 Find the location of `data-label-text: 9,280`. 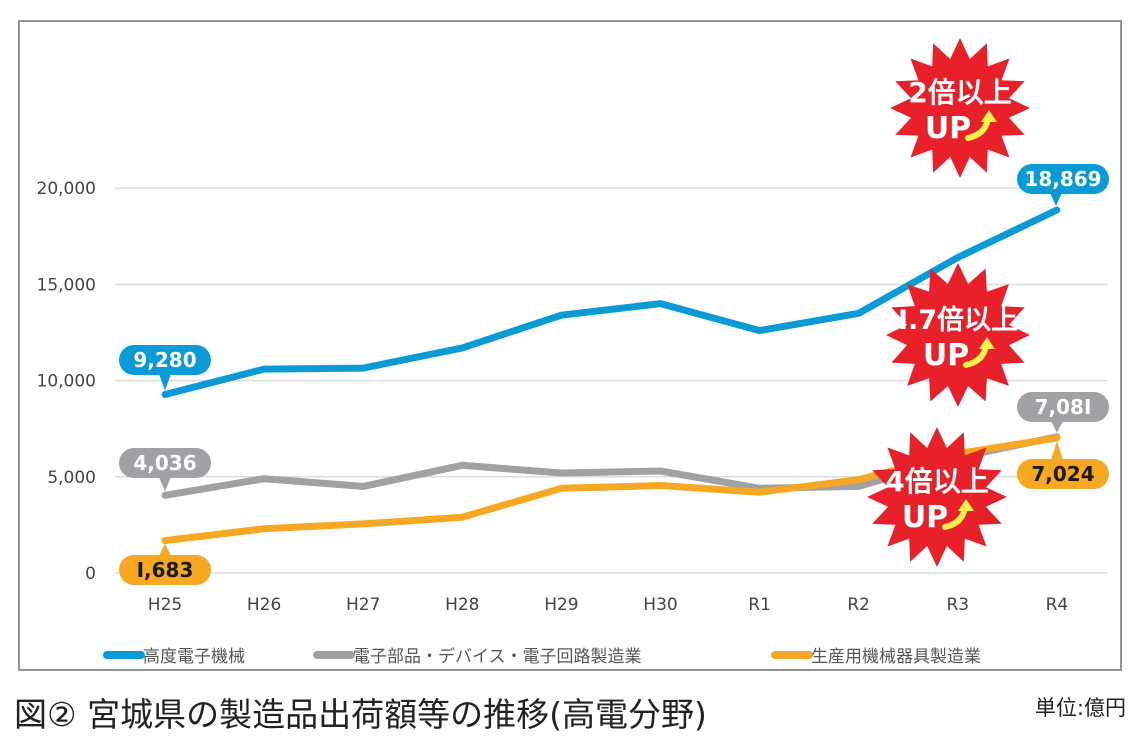

data-label-text: 9,280 is located at coordinates (164, 360).